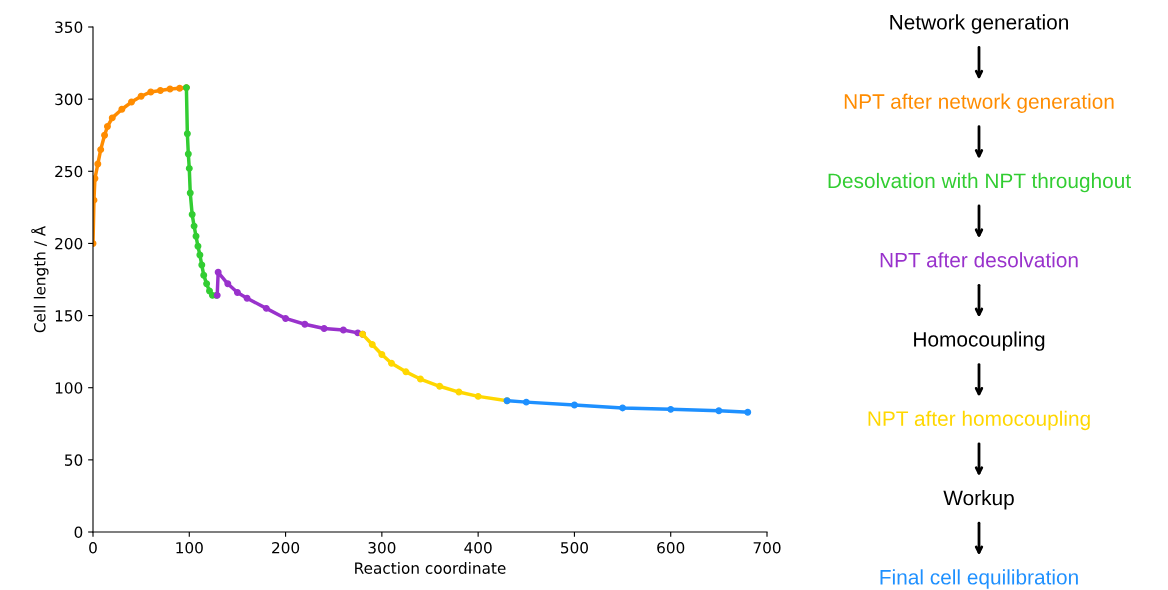  Describe the element at coordinates (979, 579) in the screenshot. I see `text: Final cell equilibration` at that location.